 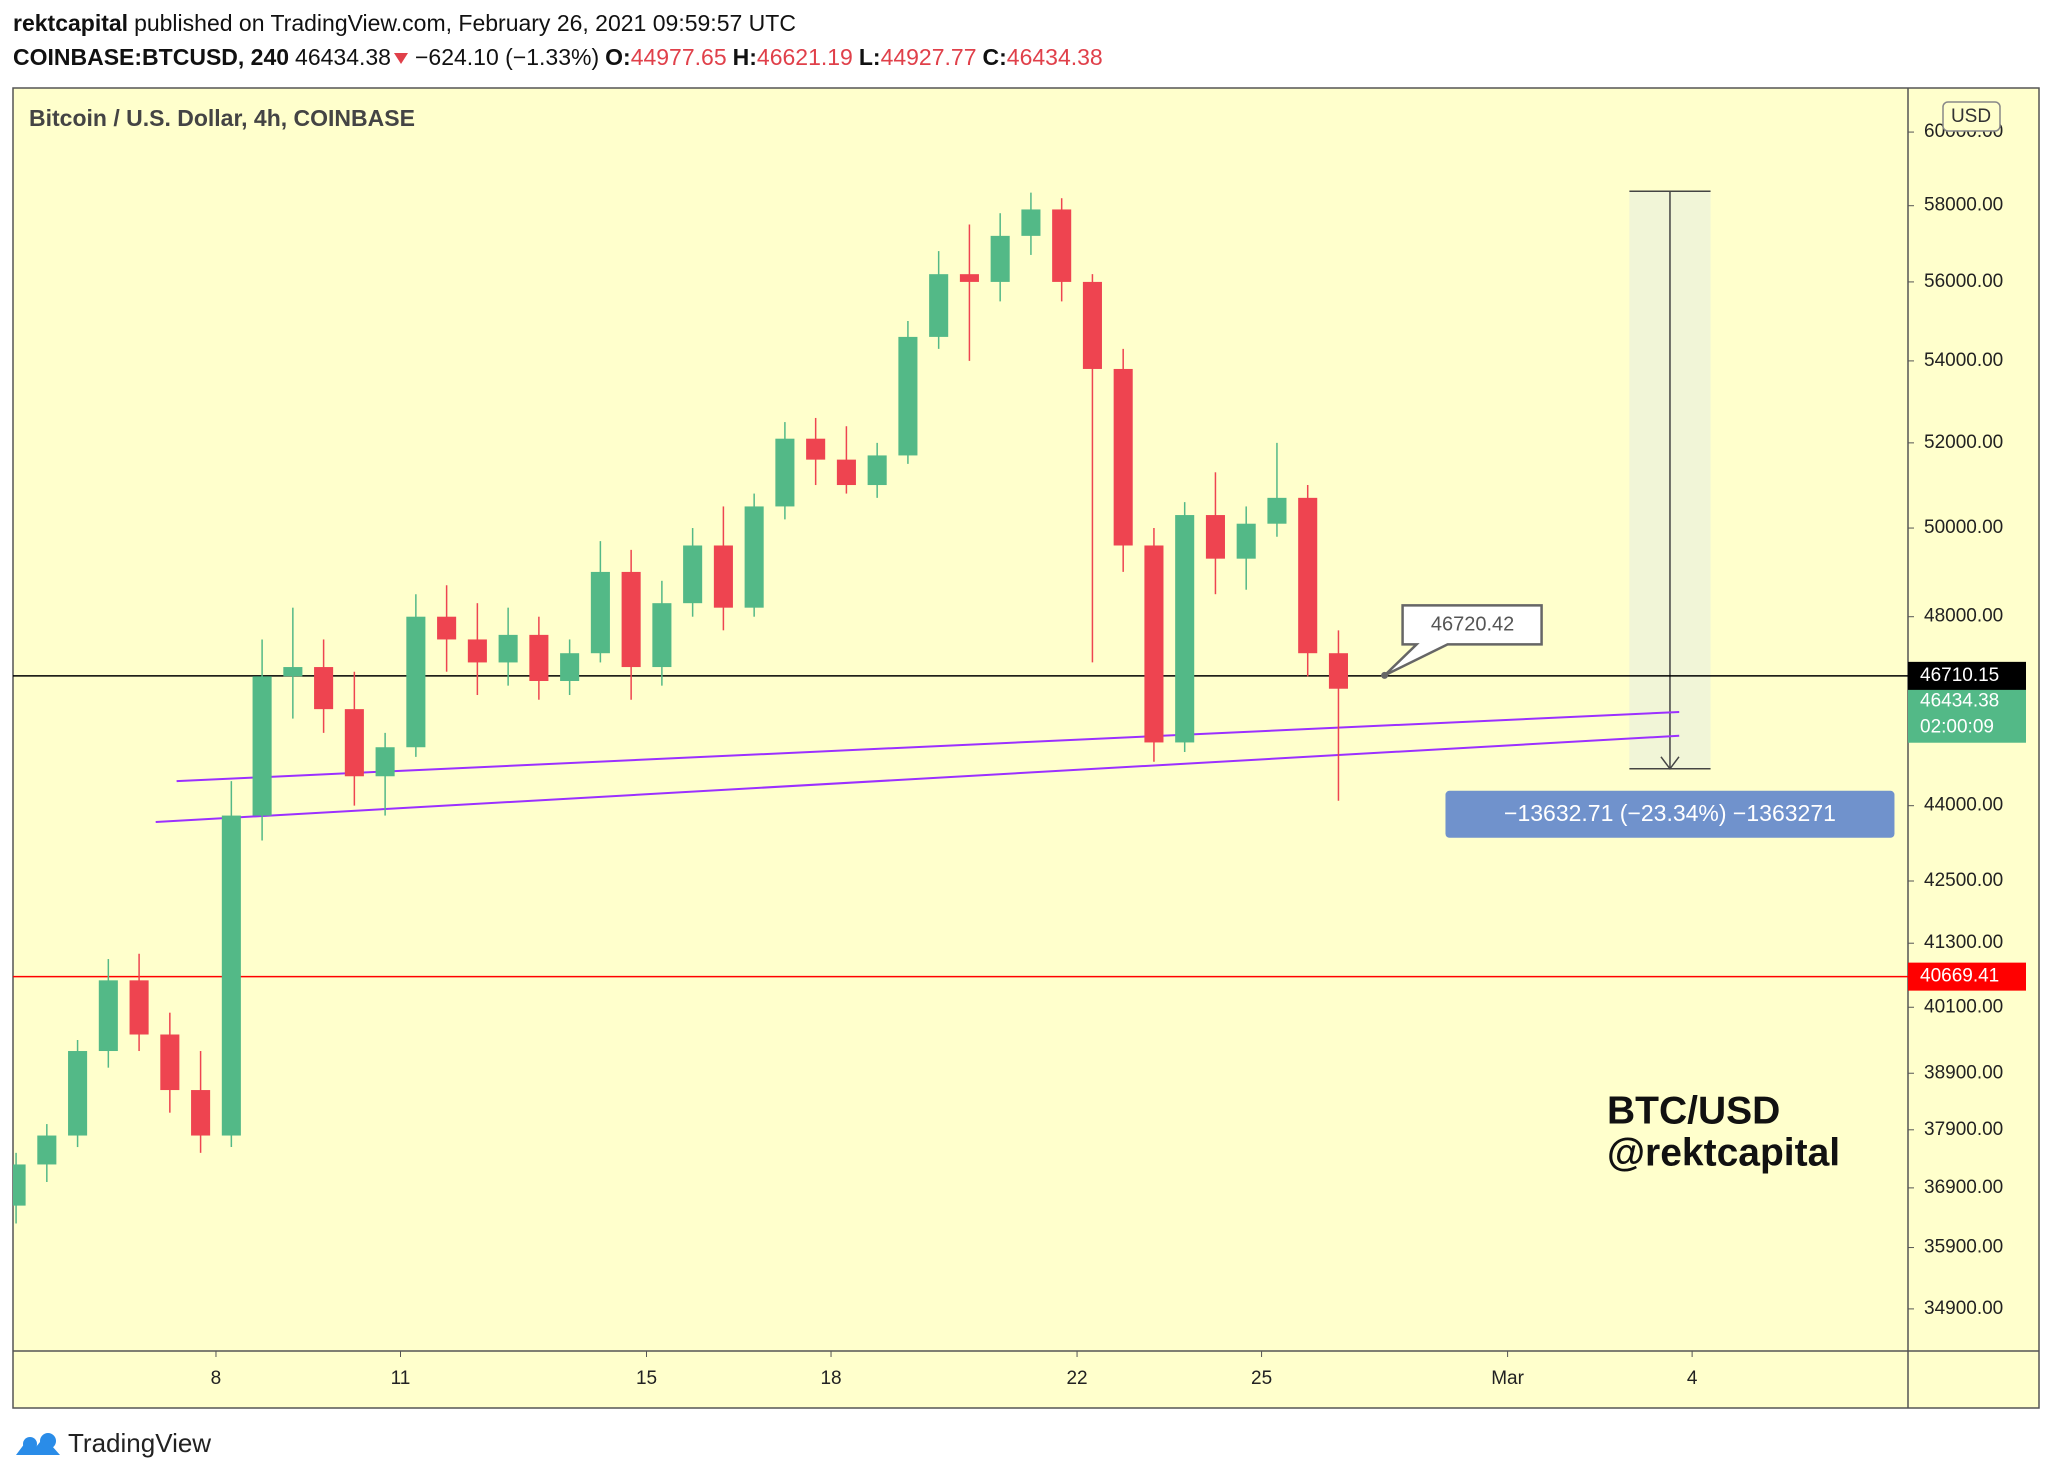 What do you see at coordinates (1963, 942) in the screenshot?
I see `y-tick-label: 41300.00` at bounding box center [1963, 942].